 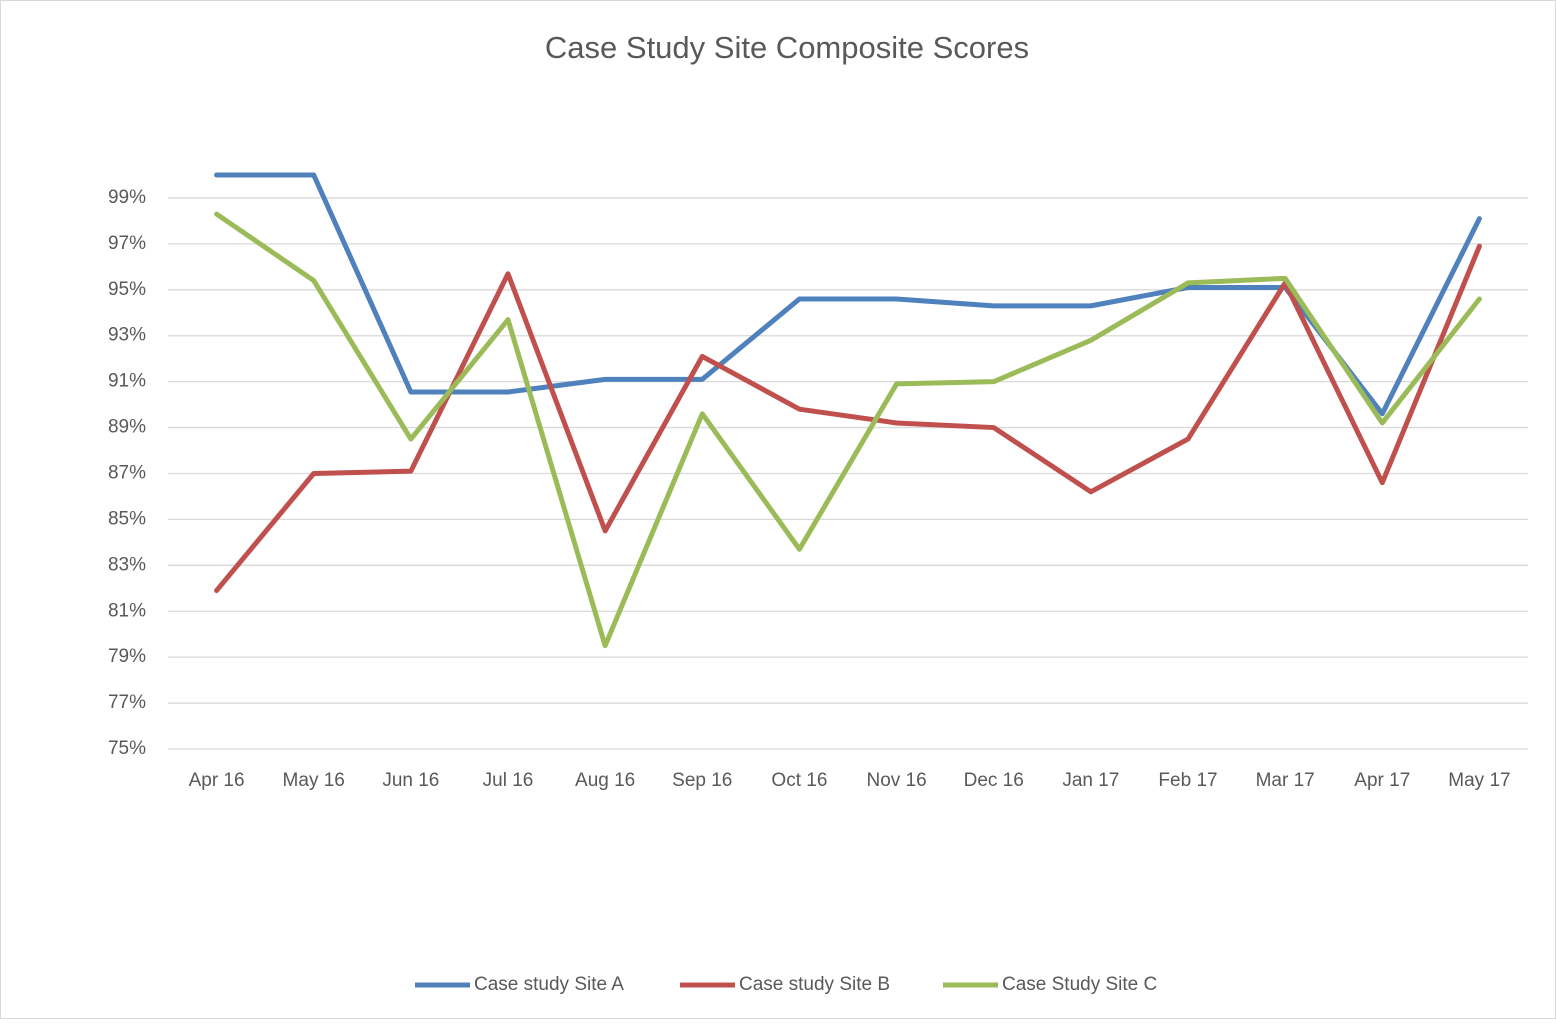 I want to click on chart-title: Case Study Site Composite Scores, so click(x=787, y=47).